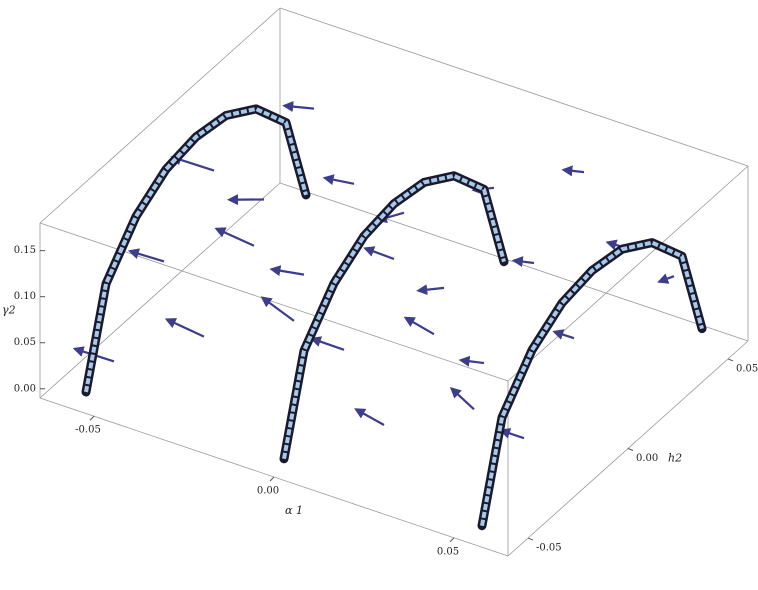 Image resolution: width=758 pixels, height=590 pixels. I want to click on z-tick-label: 0.15, so click(25, 250).